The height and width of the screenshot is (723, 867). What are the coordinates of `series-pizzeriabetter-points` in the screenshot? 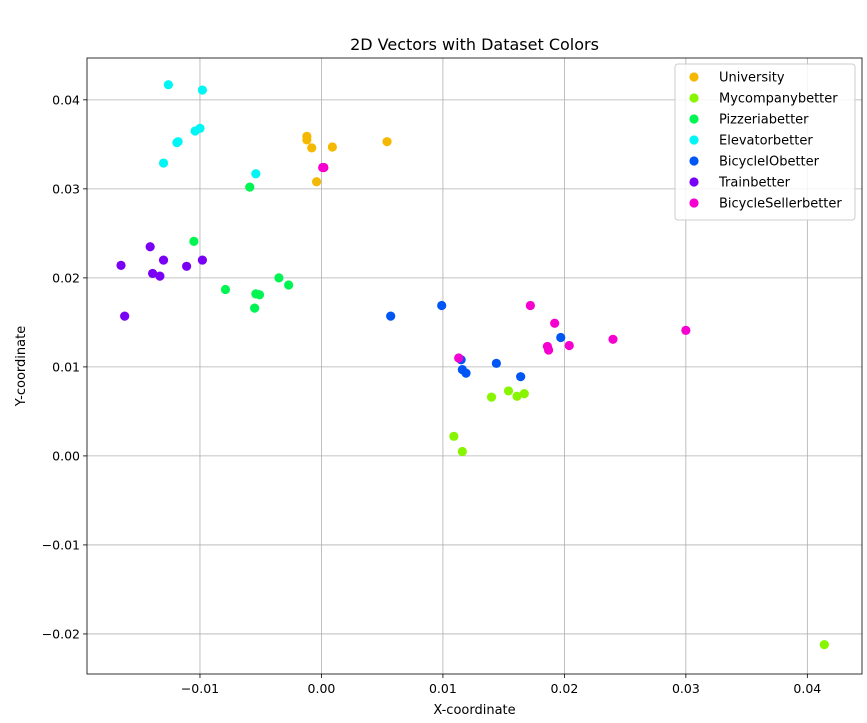 It's located at (241, 247).